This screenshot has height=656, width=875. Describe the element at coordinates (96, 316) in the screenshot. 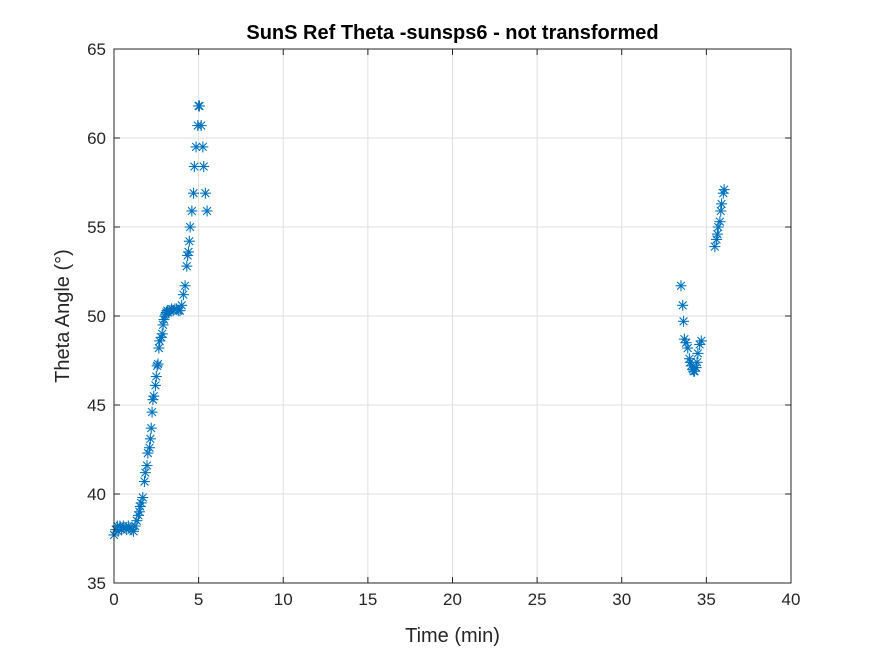

I see `y-tick-label: 50` at that location.